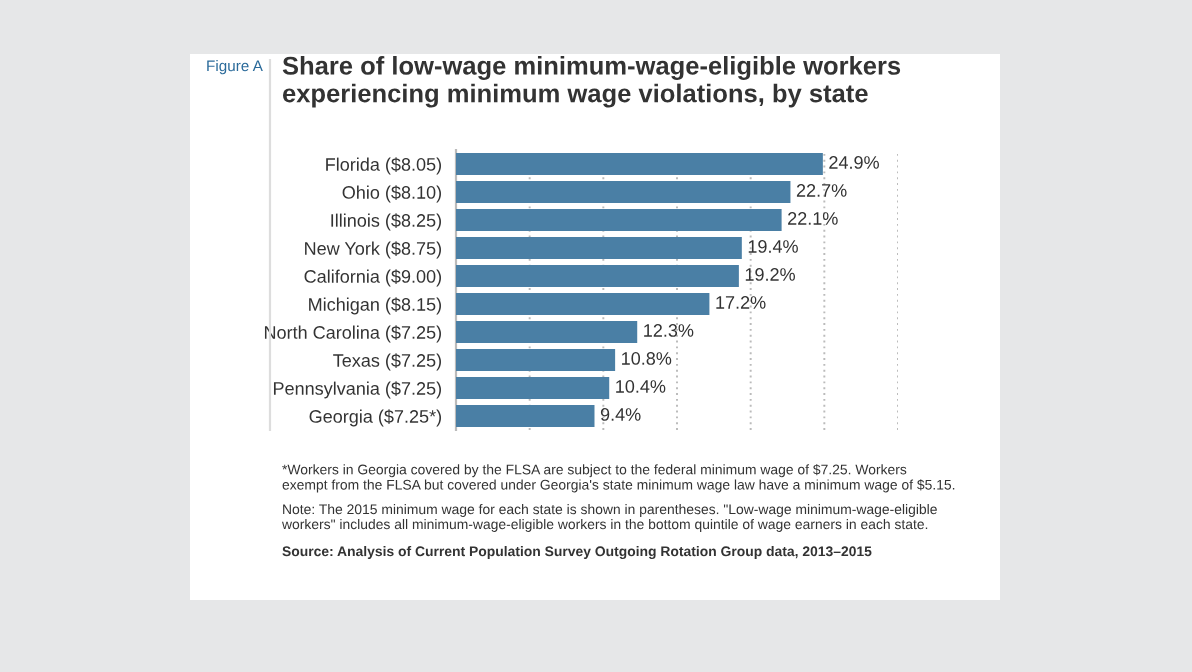  I want to click on y-tick-label: Florida ($8.05), so click(383, 166).